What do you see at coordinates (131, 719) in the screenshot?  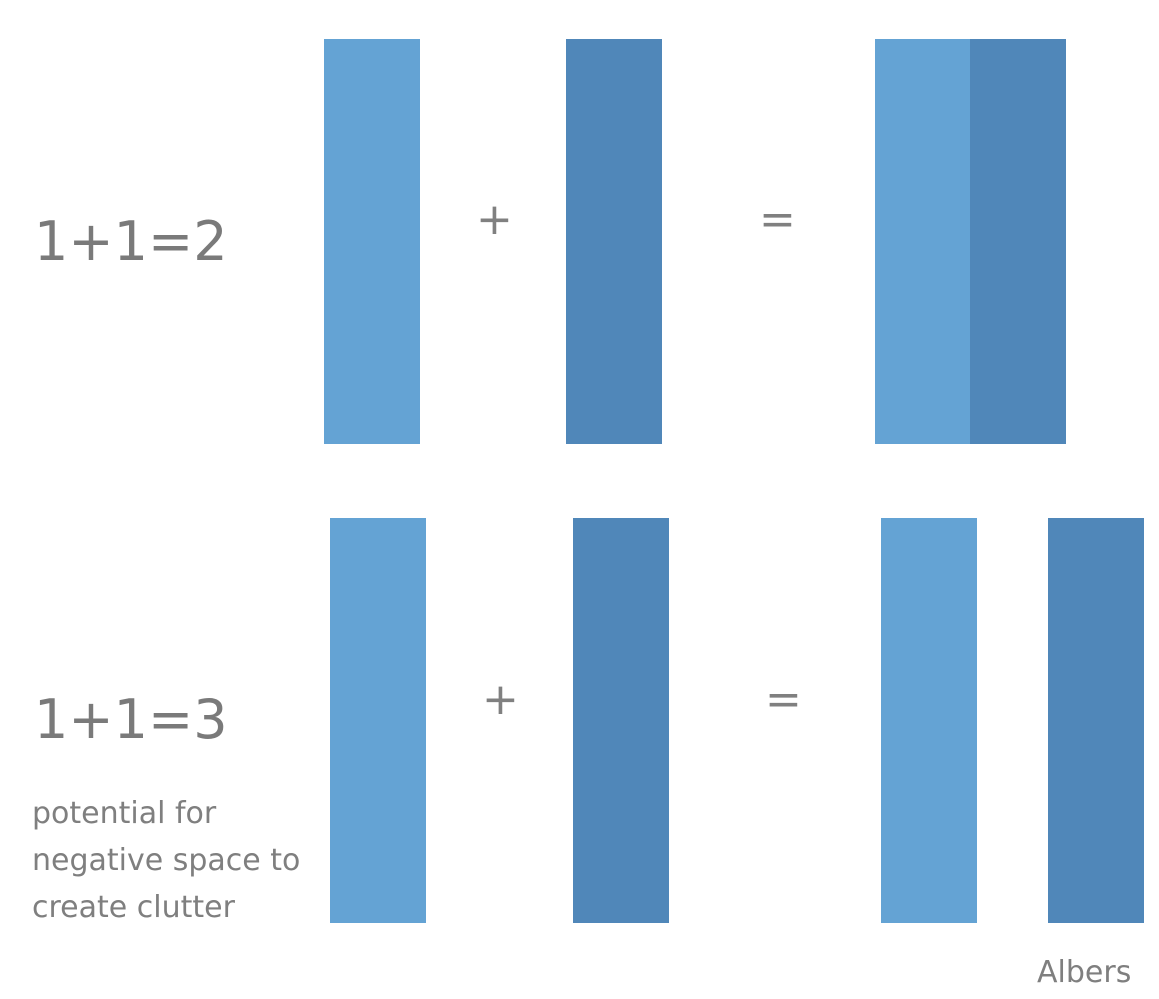 I see `equation-1-plus-1-equals-3: 1+1=3` at bounding box center [131, 719].